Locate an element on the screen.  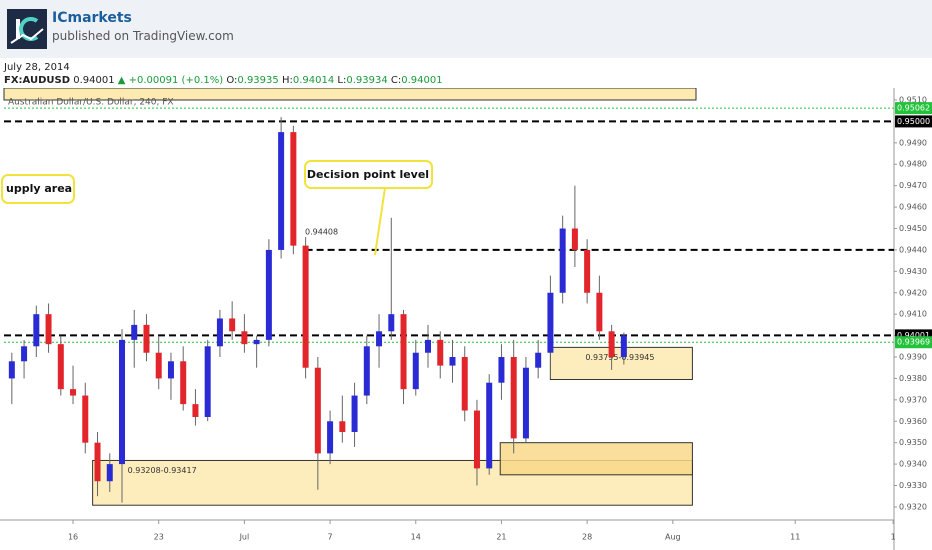
value: 0.93935 is located at coordinates (258, 80).